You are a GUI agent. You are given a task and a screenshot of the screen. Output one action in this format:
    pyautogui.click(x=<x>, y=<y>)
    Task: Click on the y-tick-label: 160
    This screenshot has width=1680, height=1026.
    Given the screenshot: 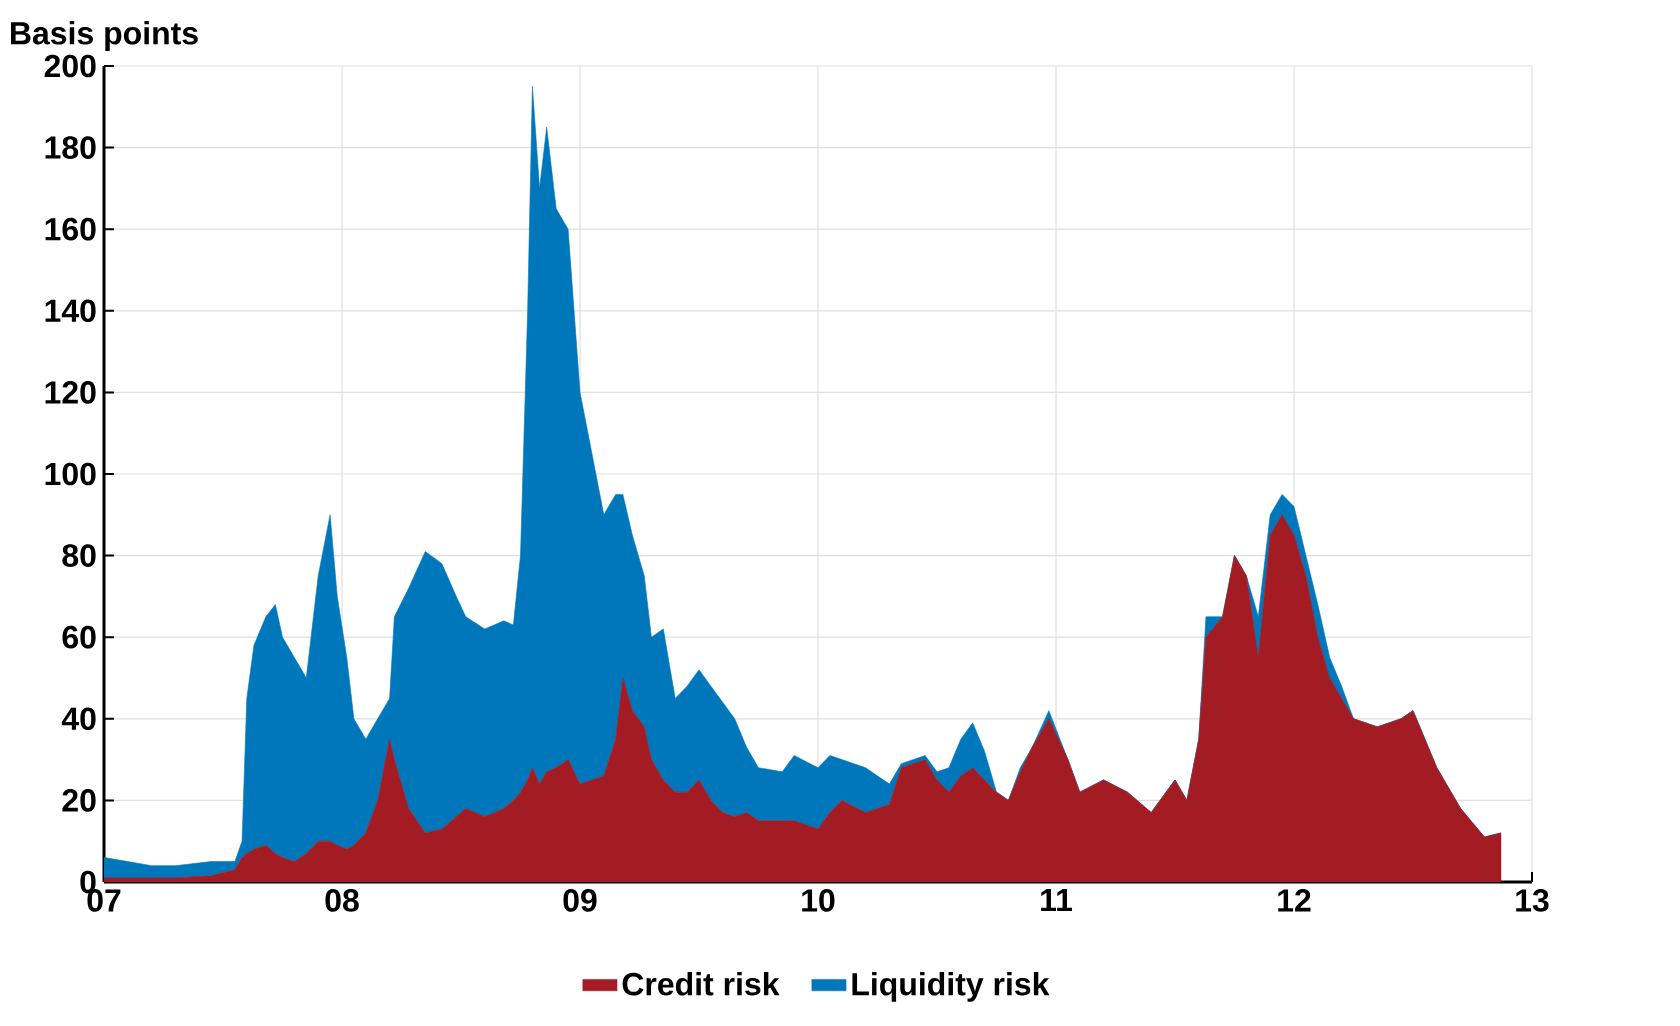 What is the action you would take?
    pyautogui.click(x=70, y=229)
    